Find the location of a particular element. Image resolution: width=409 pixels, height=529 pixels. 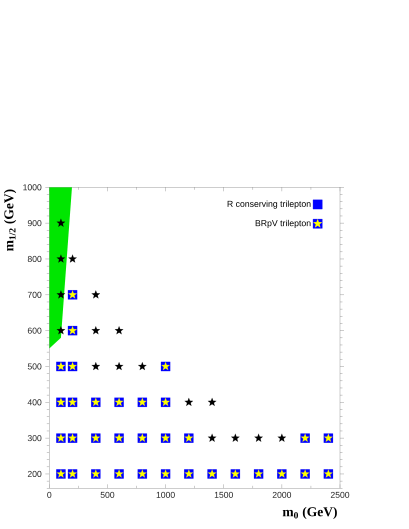

x-tick-label: 1500 is located at coordinates (223, 495).